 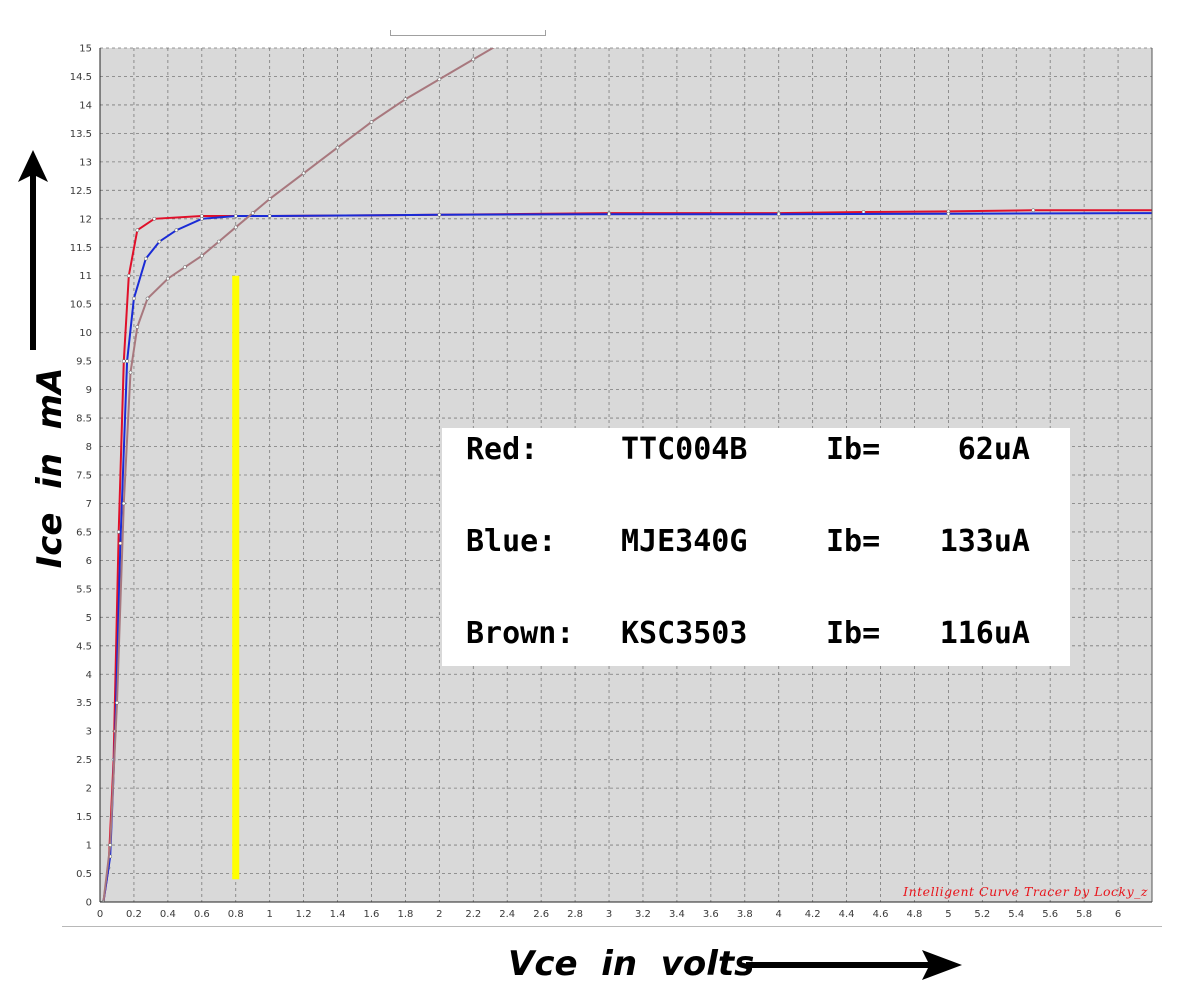 What do you see at coordinates (89, 732) in the screenshot?
I see `y-tick-label: 3` at bounding box center [89, 732].